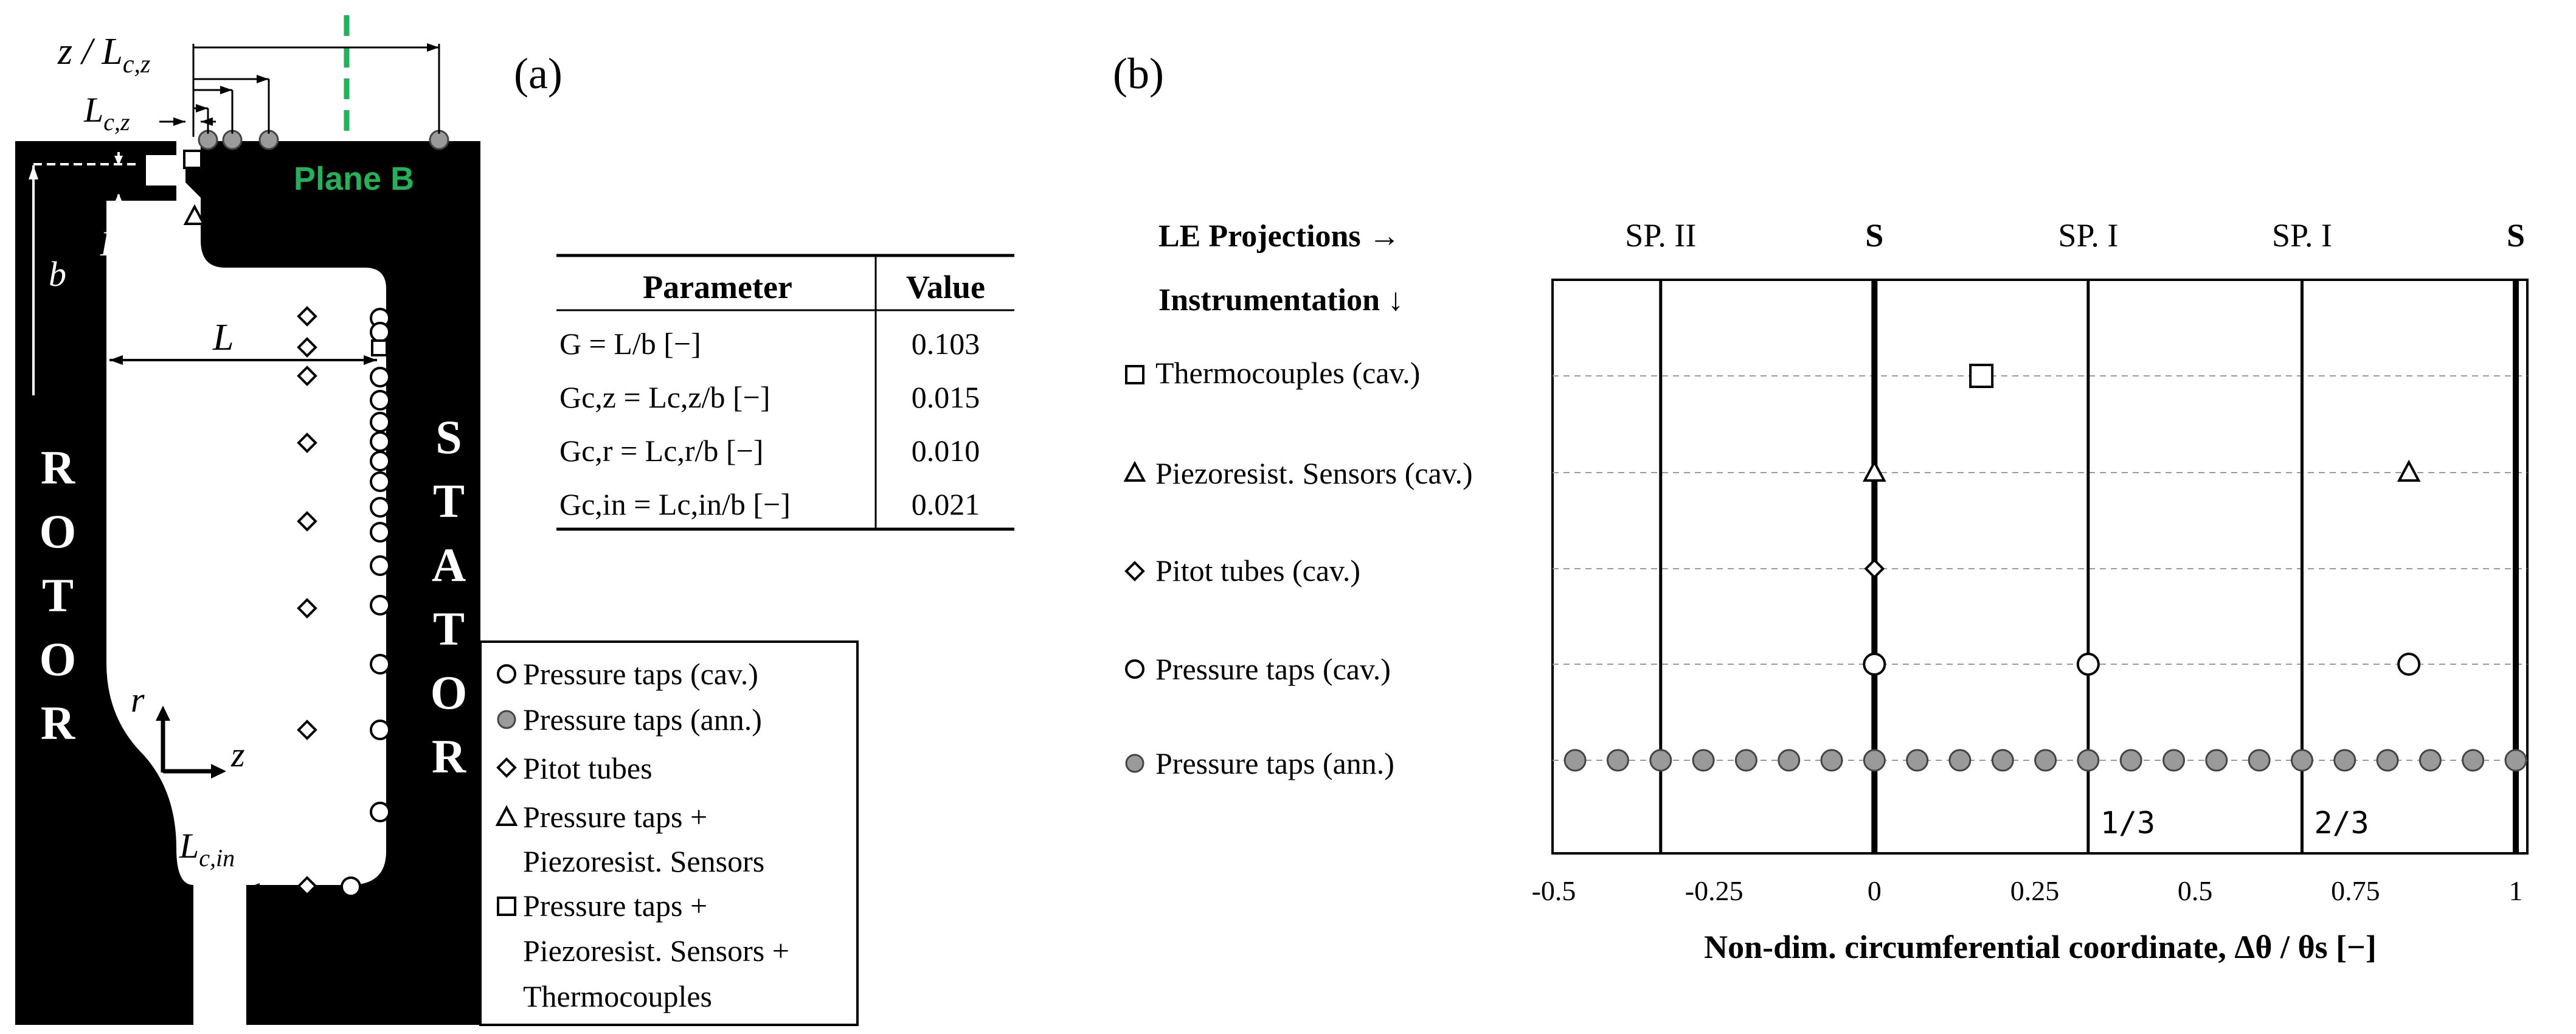 The height and width of the screenshot is (1034, 2576). Describe the element at coordinates (223, 338) in the screenshot. I see `l-label: L` at that location.